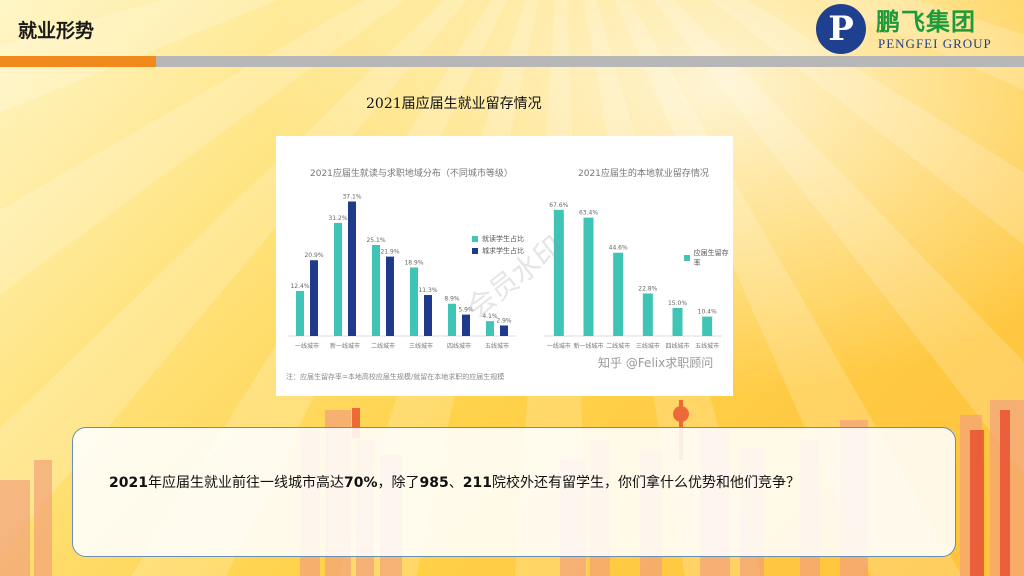 The image size is (1024, 576). What do you see at coordinates (360, 483) in the screenshot?
I see `body-percent: 70%` at bounding box center [360, 483].